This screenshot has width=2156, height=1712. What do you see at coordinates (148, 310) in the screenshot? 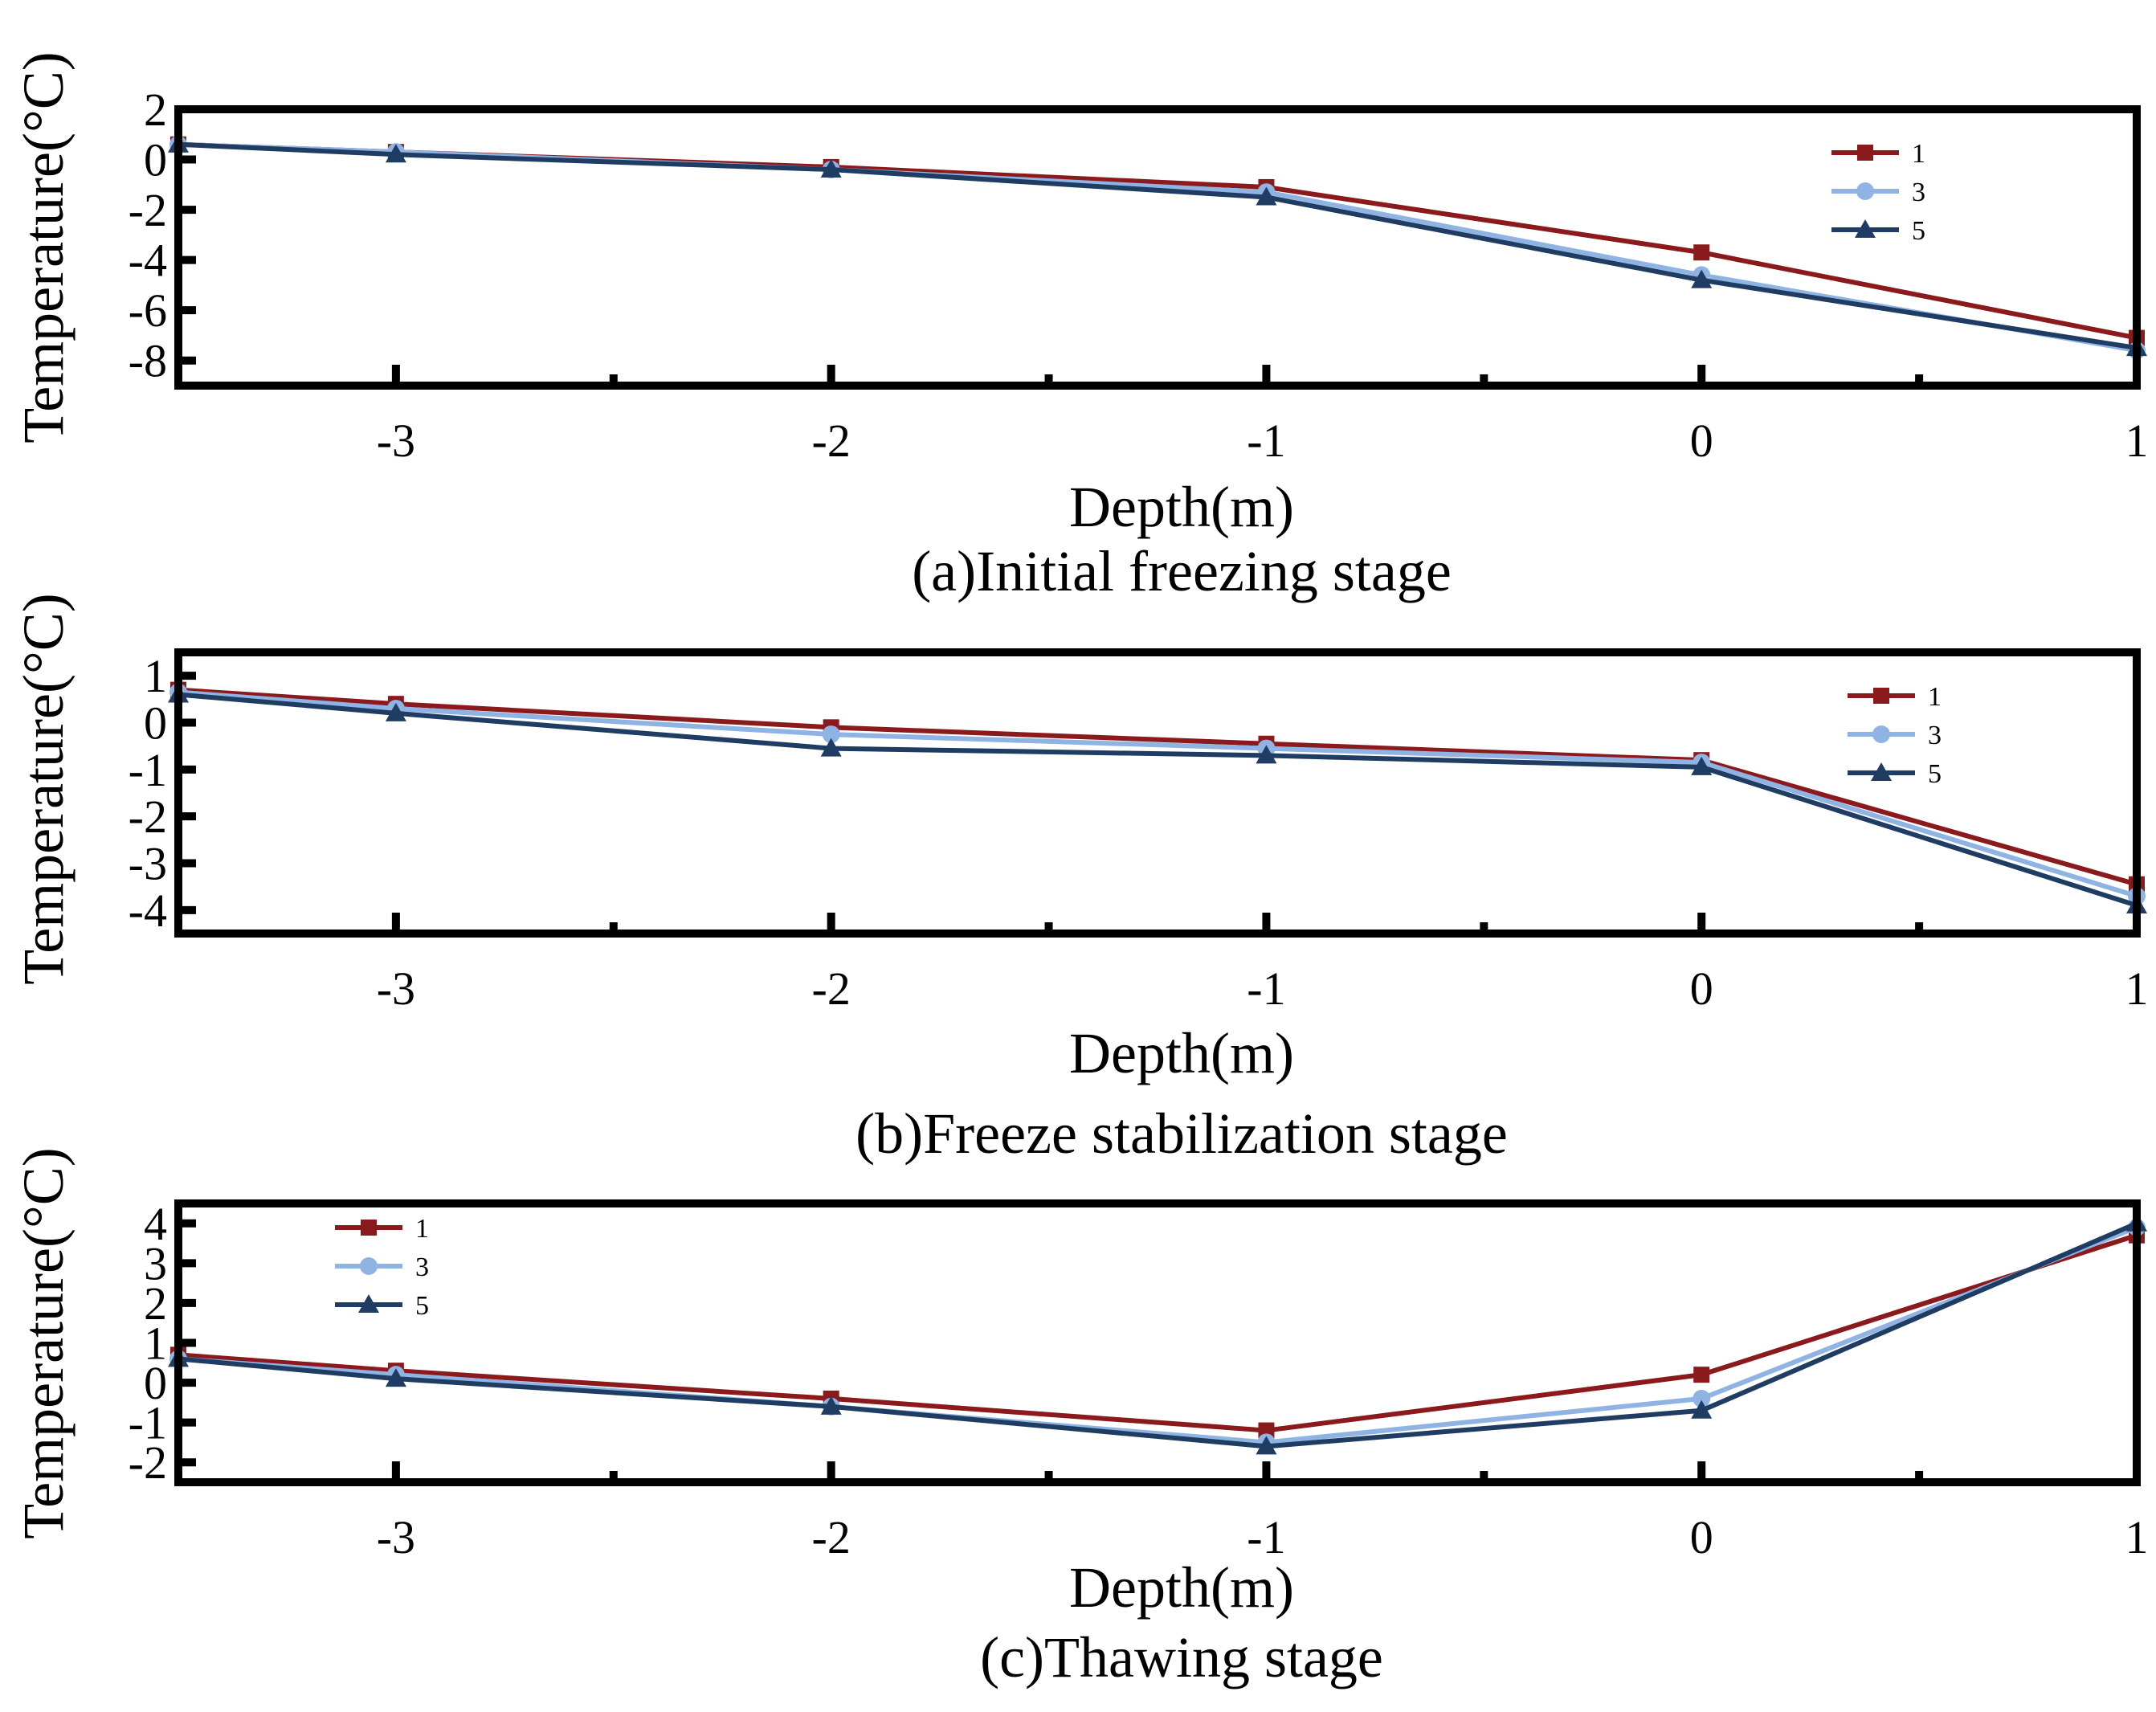
I see `y-tick-label: -6` at bounding box center [148, 310].